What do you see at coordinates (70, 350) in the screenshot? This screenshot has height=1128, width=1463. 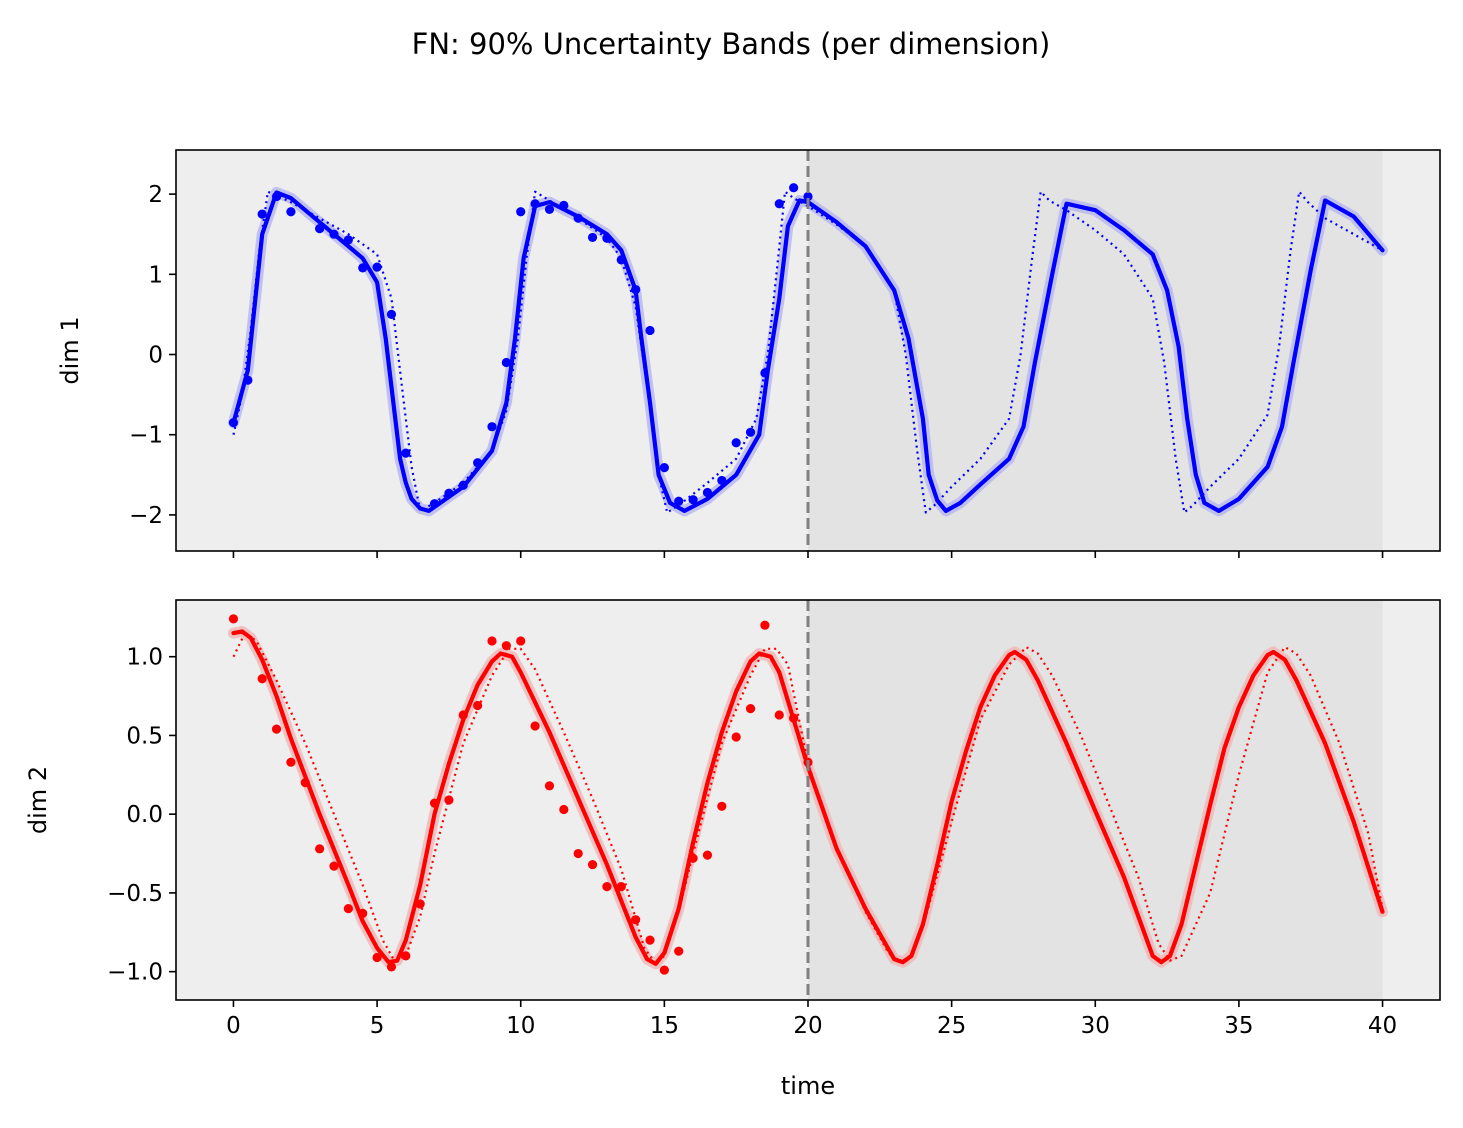 I see `top-y-axis-label: dim 1` at bounding box center [70, 350].